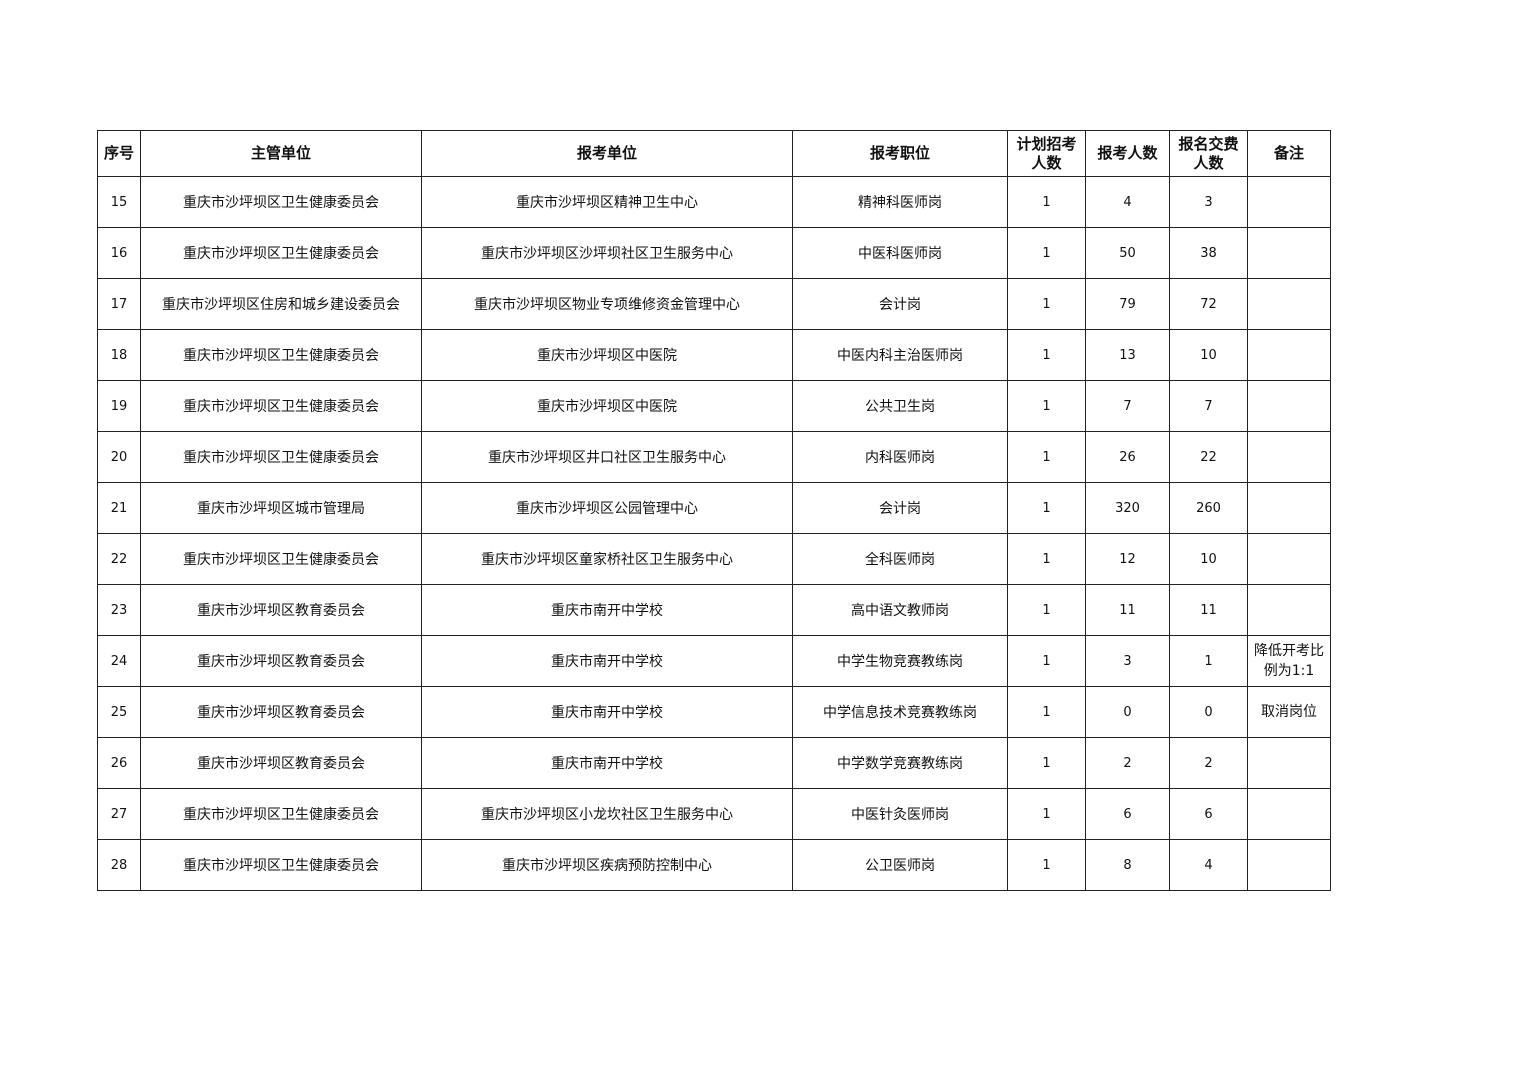 This screenshot has width=1519, height=1075. I want to click on unit-cell: 重庆市沙坪坝区疾病预防控制中心, so click(607, 865).